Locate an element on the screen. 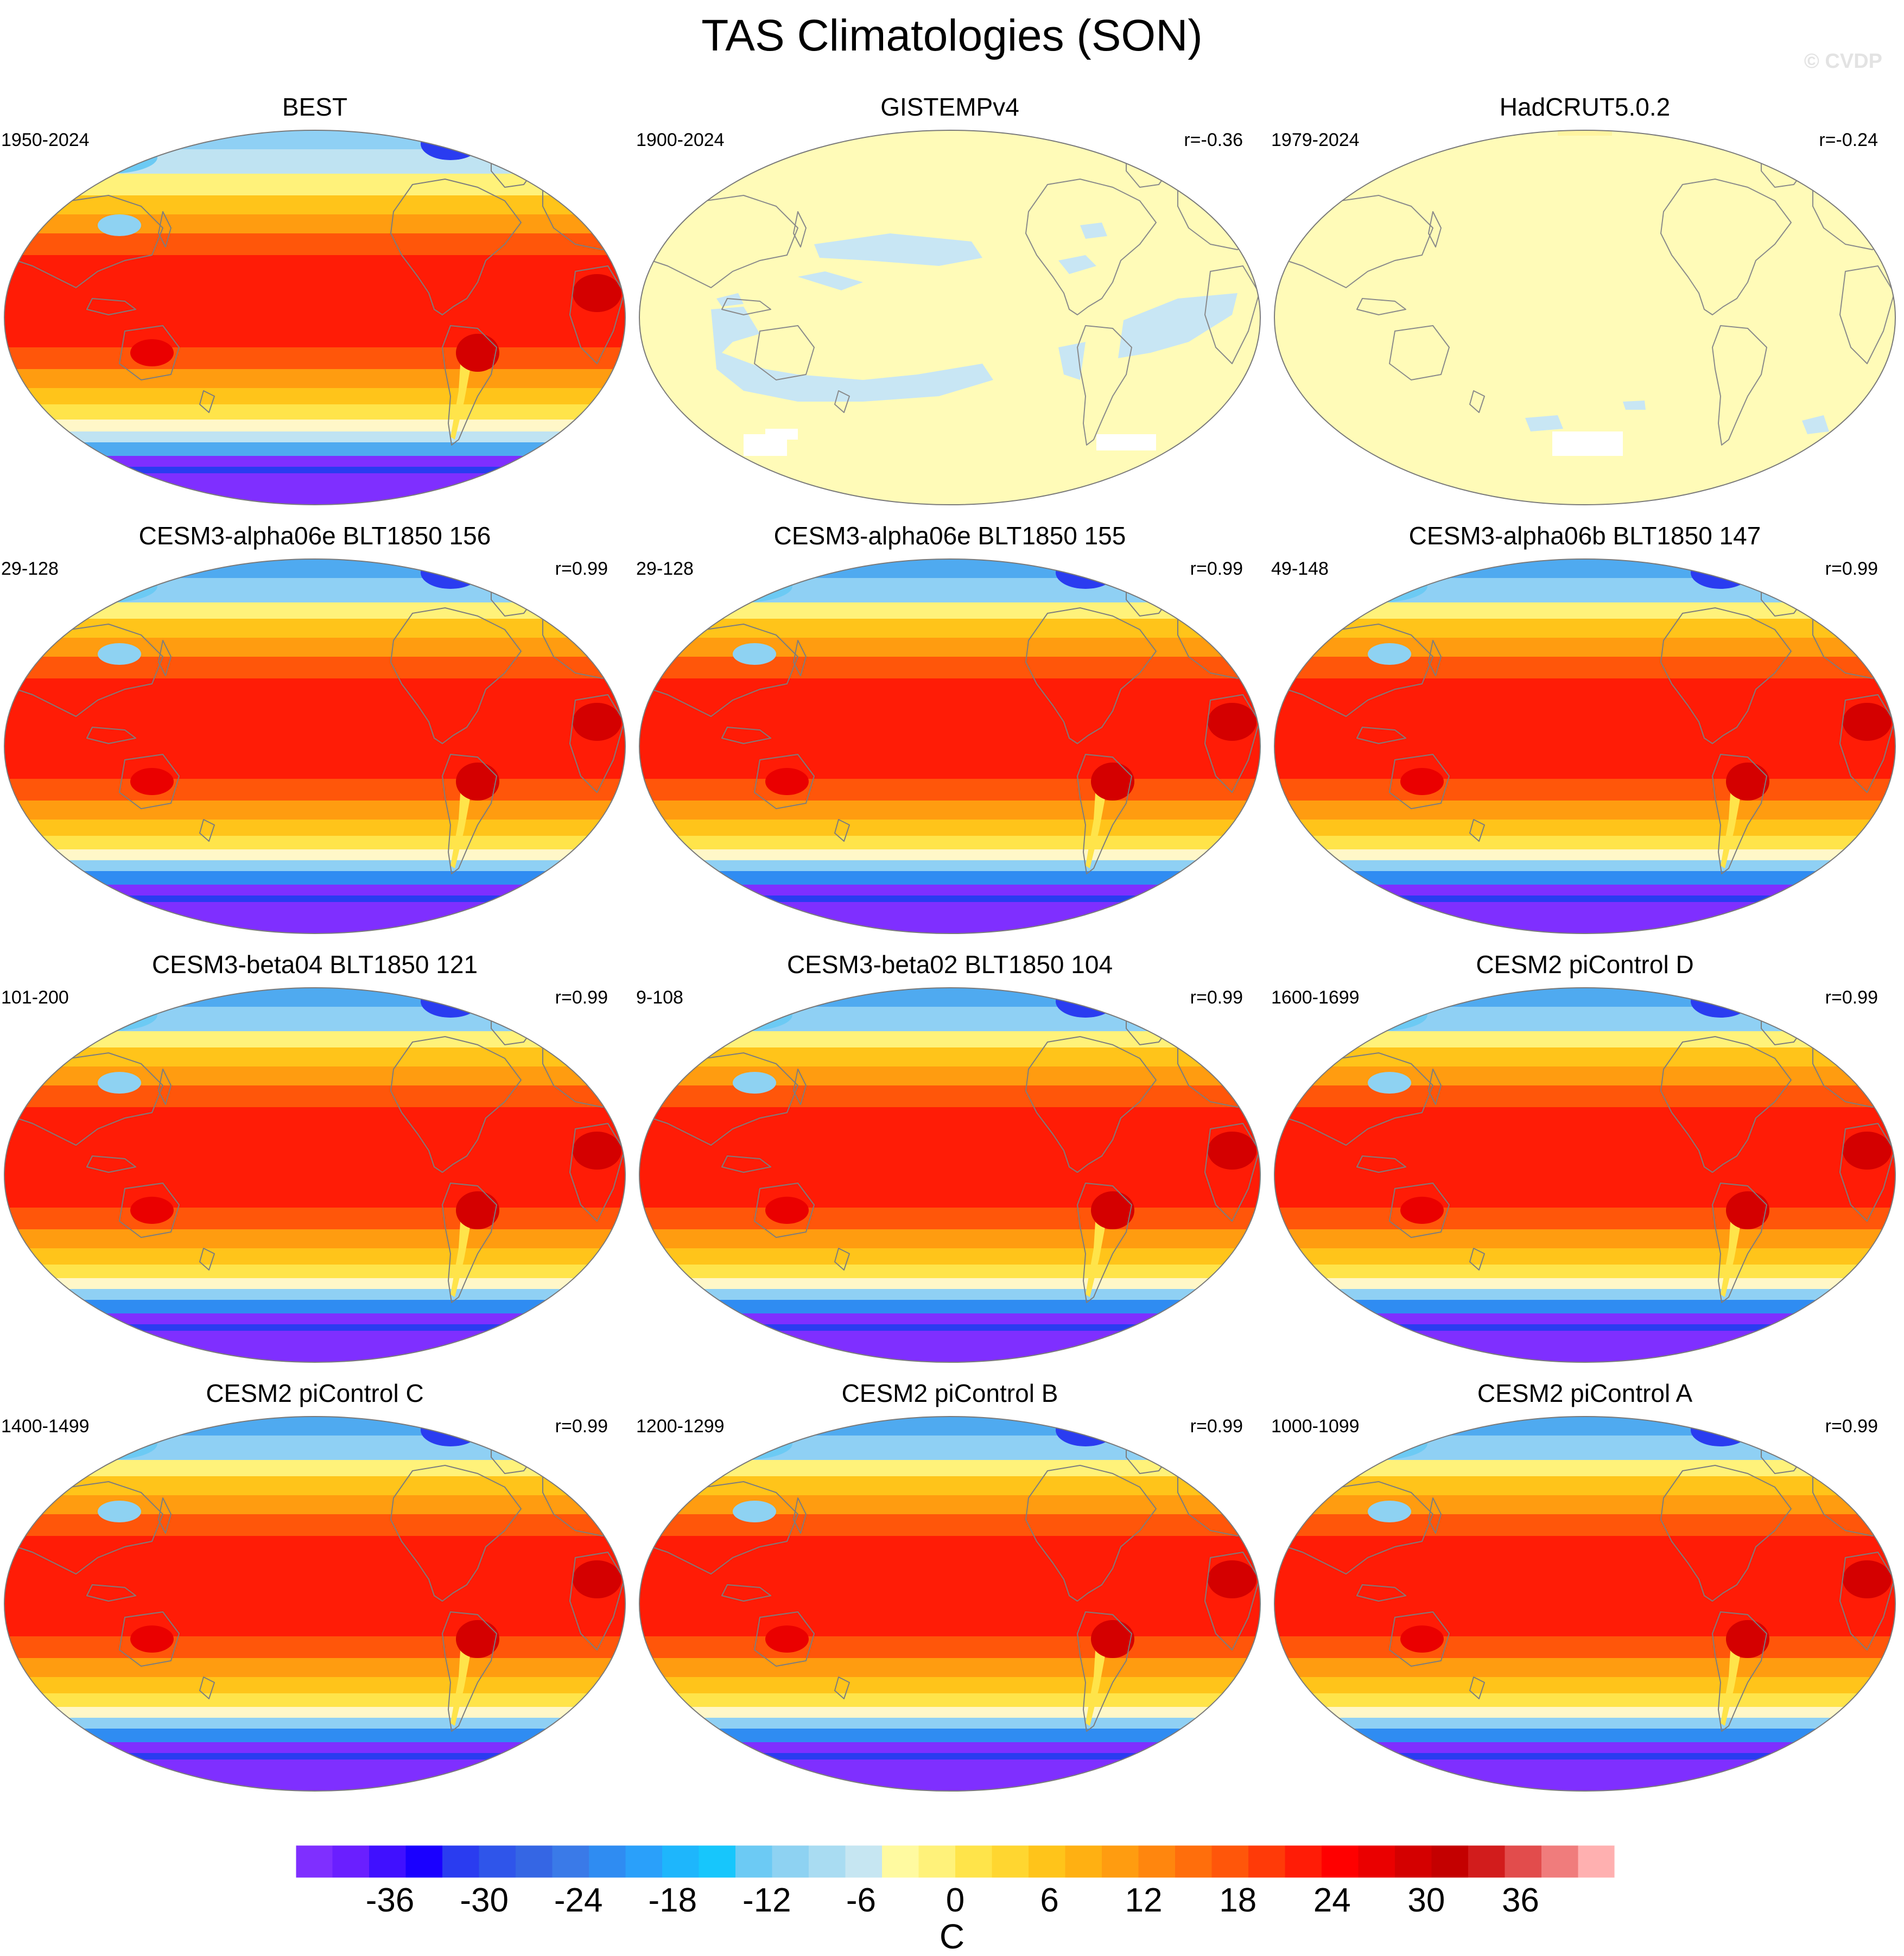 The image size is (1904, 1956). map-panel: CESM3-beta04 BLT1850 121 101-200 r=0.99 is located at coordinates (315, 1161).